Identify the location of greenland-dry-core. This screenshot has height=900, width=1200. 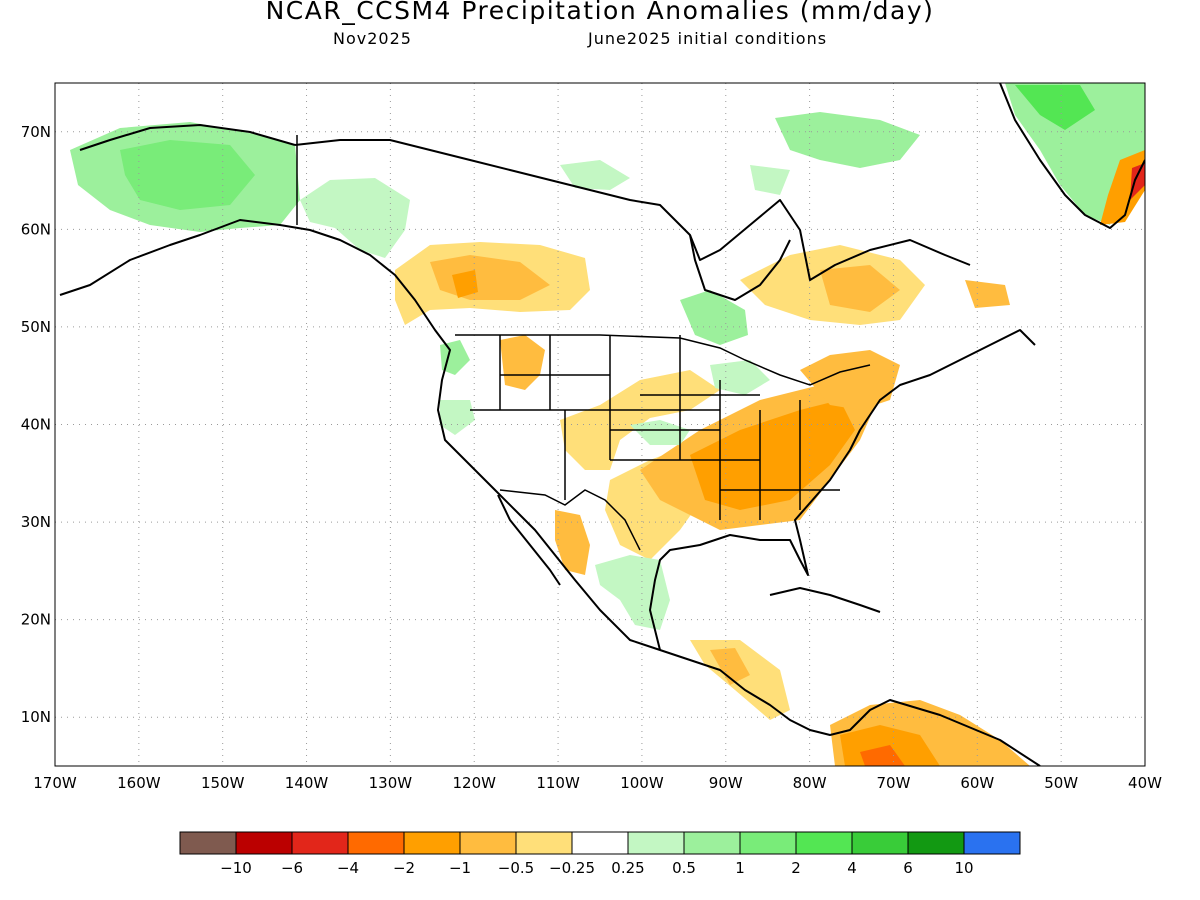
(1137, 181).